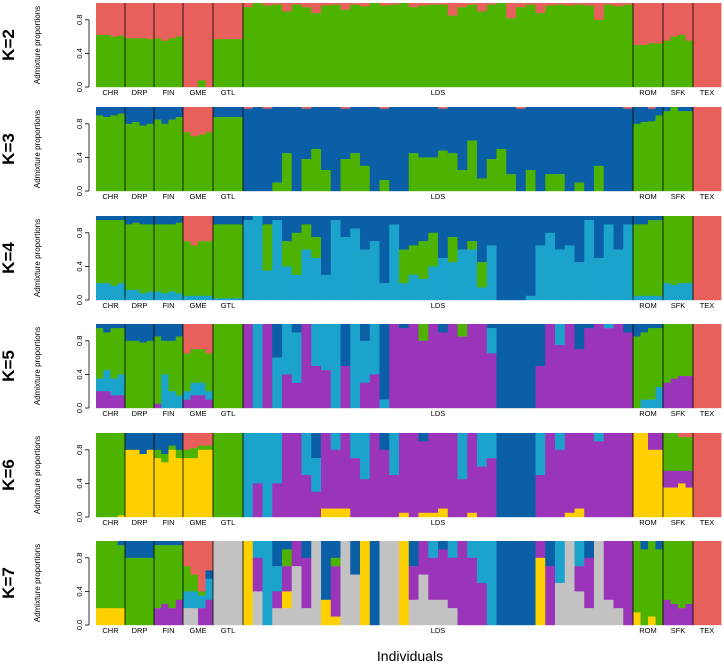 The image size is (724, 667). I want to click on population-label: ROM, so click(648, 413).